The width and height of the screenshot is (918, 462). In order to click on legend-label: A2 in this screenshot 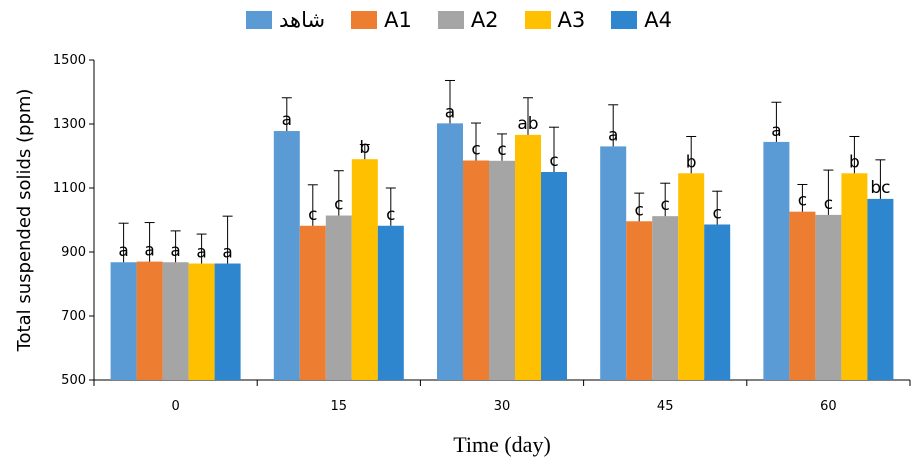, I will do `click(484, 20)`.